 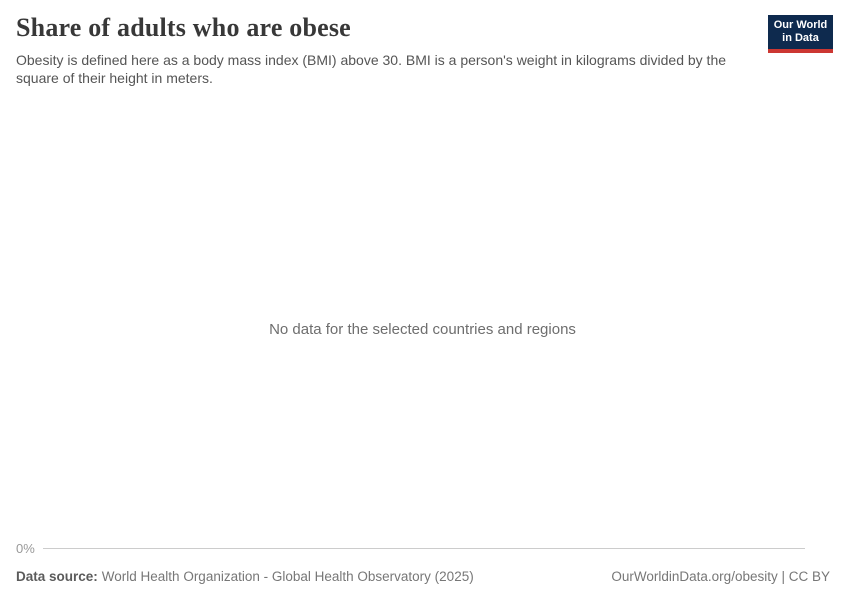 What do you see at coordinates (694, 576) in the screenshot?
I see `owid-url-link: OurWorldinData.org/obesity` at bounding box center [694, 576].